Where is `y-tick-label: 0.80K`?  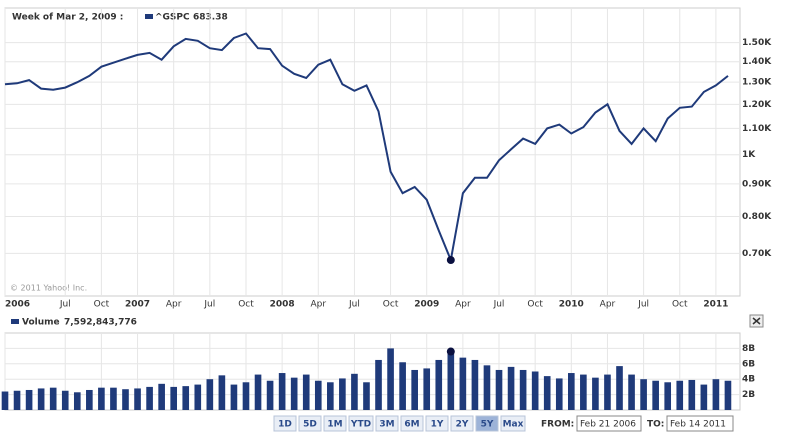 y-tick-label: 0.80K is located at coordinates (757, 217).